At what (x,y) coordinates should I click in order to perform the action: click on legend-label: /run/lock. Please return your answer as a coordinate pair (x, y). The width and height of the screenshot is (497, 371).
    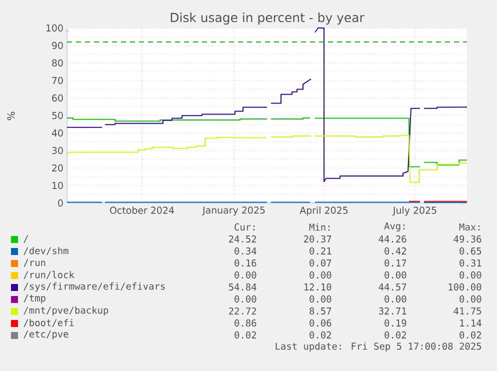
    Looking at the image, I should click on (49, 275).